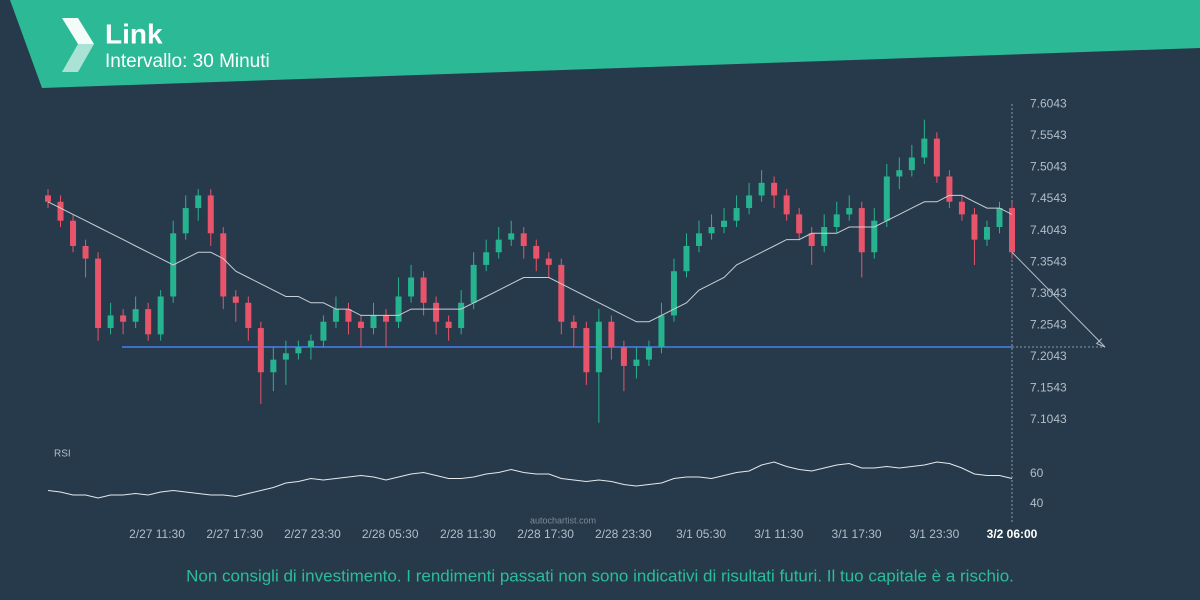 The image size is (1200, 600). I want to click on x-tick-label: 2/28 23:30, so click(623, 534).